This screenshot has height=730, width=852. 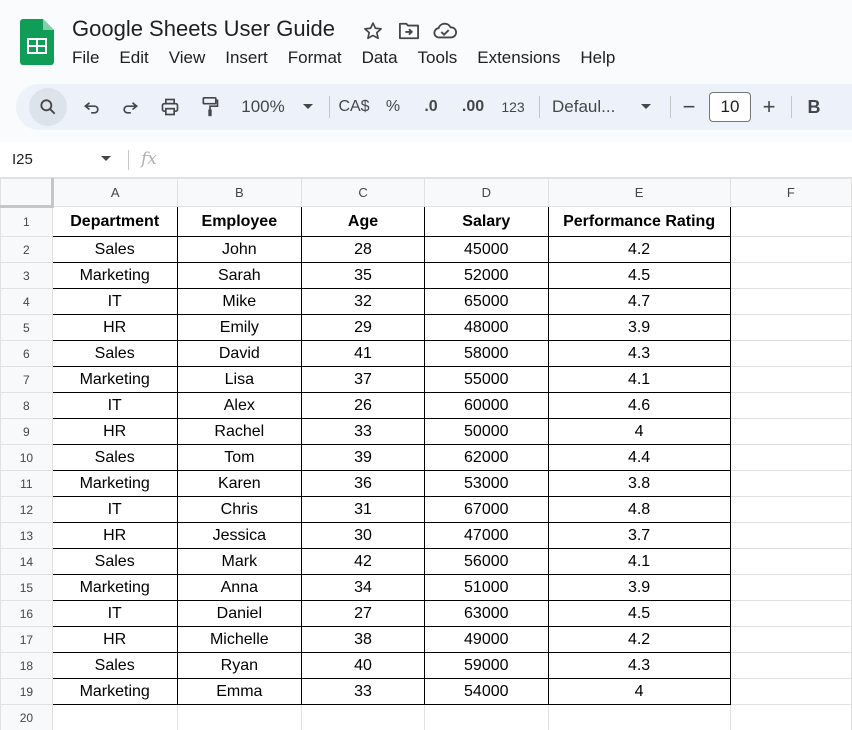 What do you see at coordinates (639, 192) in the screenshot?
I see `column-header: E` at bounding box center [639, 192].